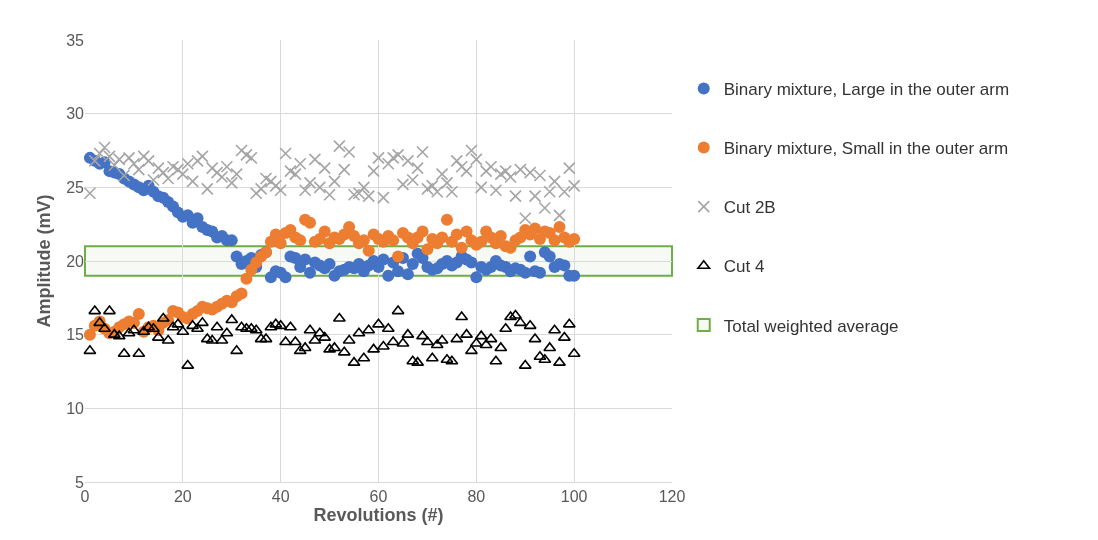 The width and height of the screenshot is (1098, 540). What do you see at coordinates (280, 497) in the screenshot?
I see `x-tick-label: 40` at bounding box center [280, 497].